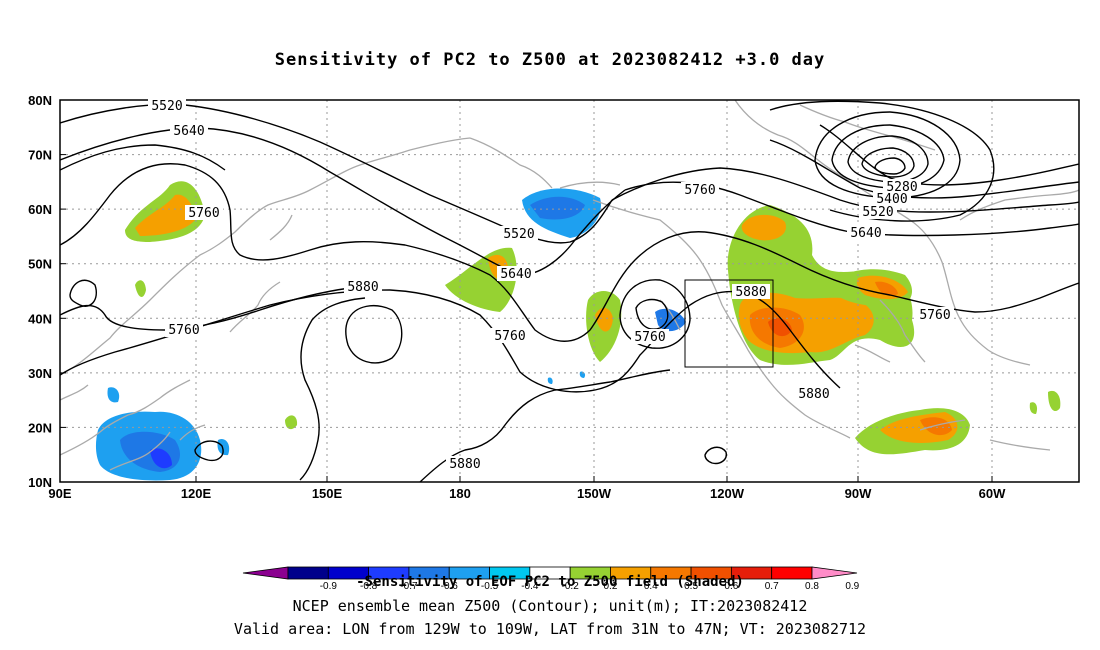  I want to click on colorbar-label: -0.4, so click(530, 586).